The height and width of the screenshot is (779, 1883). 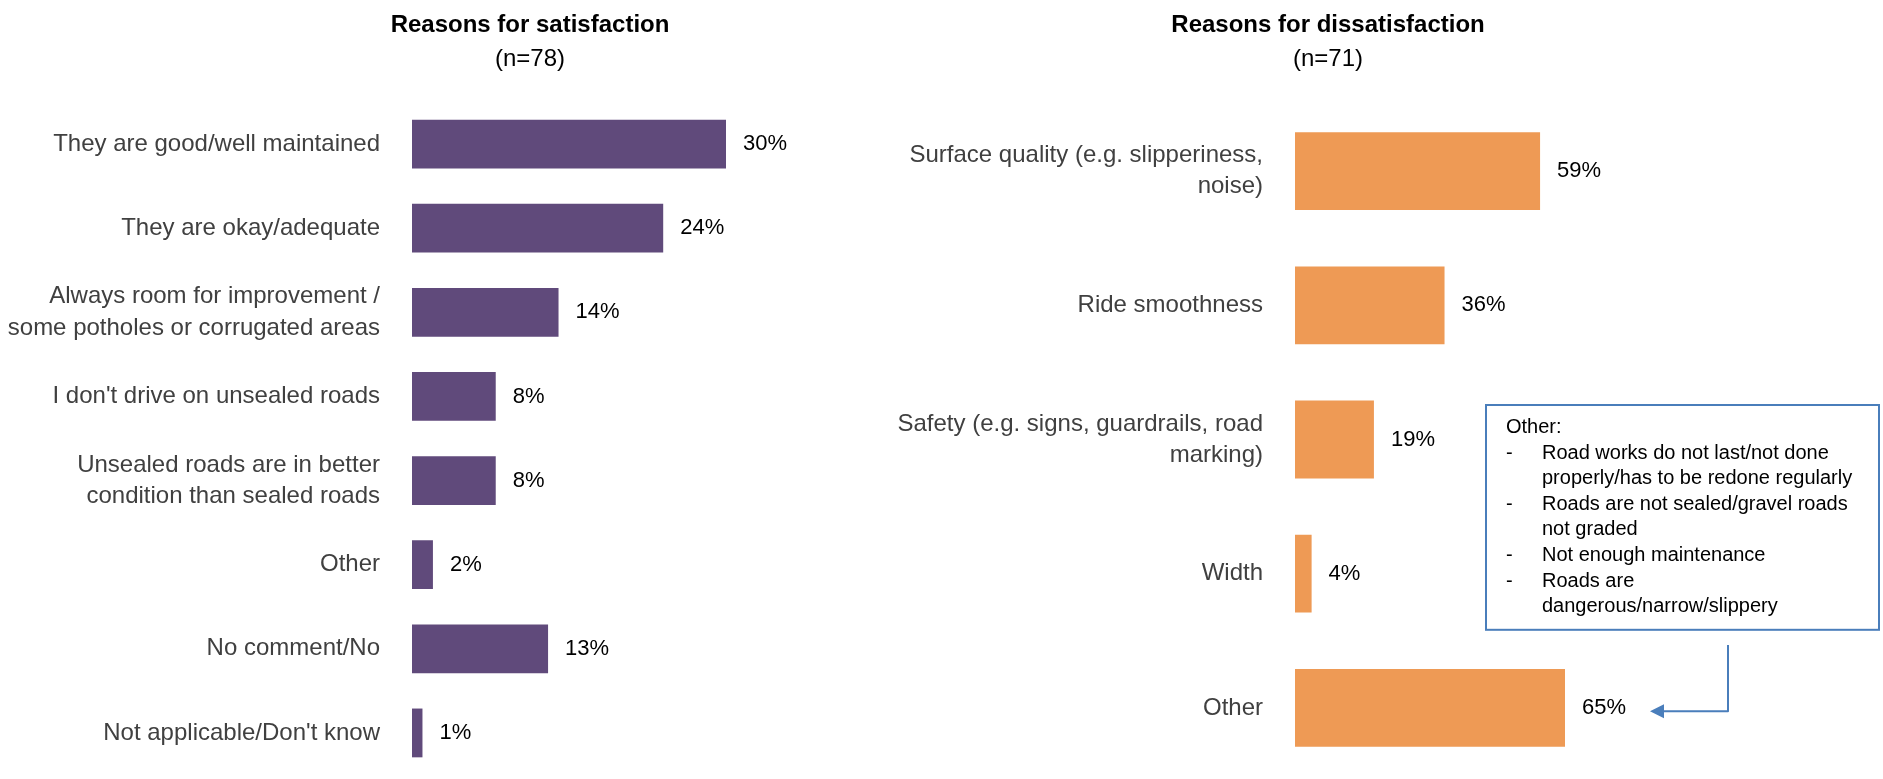 I want to click on data-label: 65%, so click(x=1604, y=706).